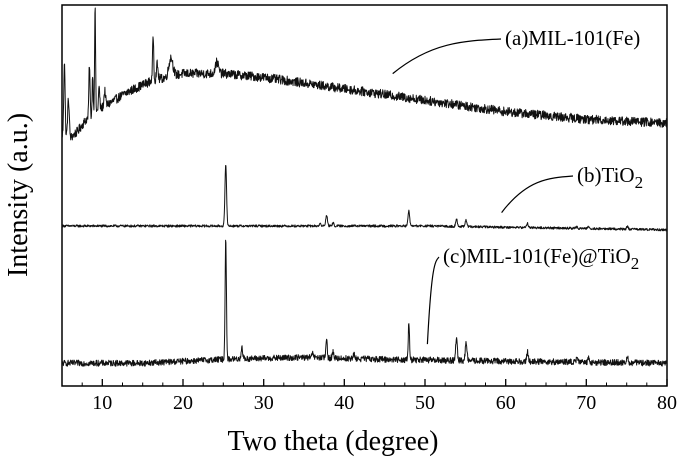 This screenshot has width=686, height=463. I want to click on series-label-c: (c)MIL-101(Fe)@TiO2, so click(541, 258).